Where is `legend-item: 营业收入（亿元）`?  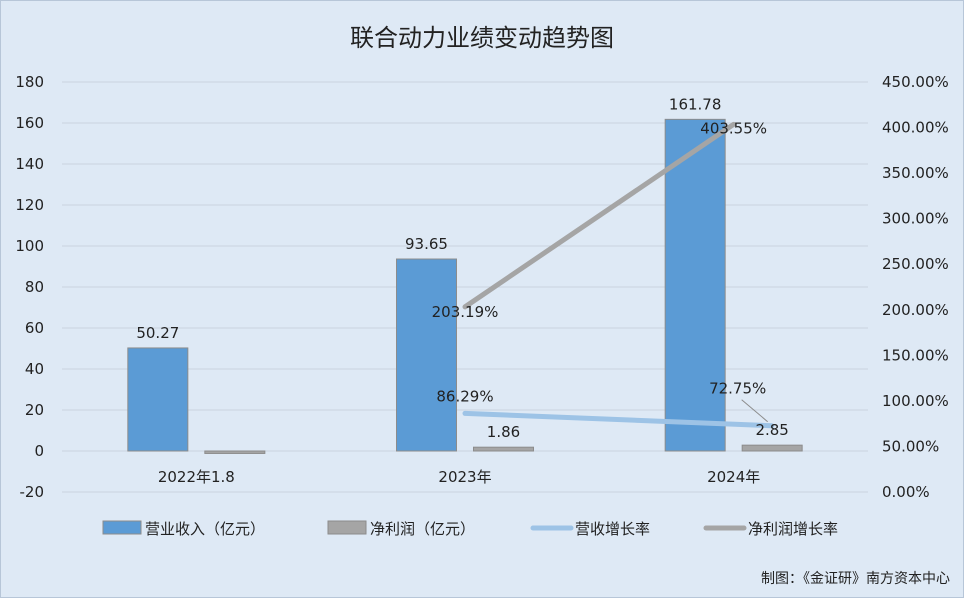
legend-item: 营业收入（亿元） is located at coordinates (183, 529).